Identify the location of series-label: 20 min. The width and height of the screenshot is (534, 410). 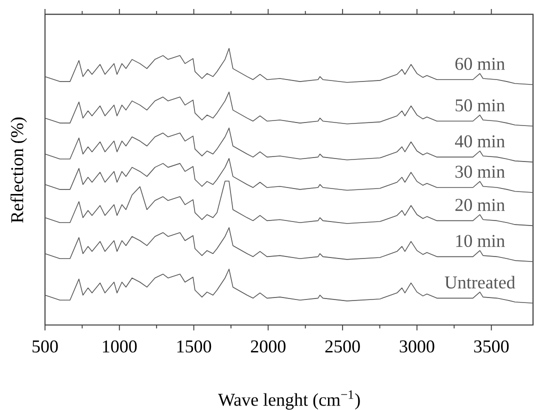
(480, 205).